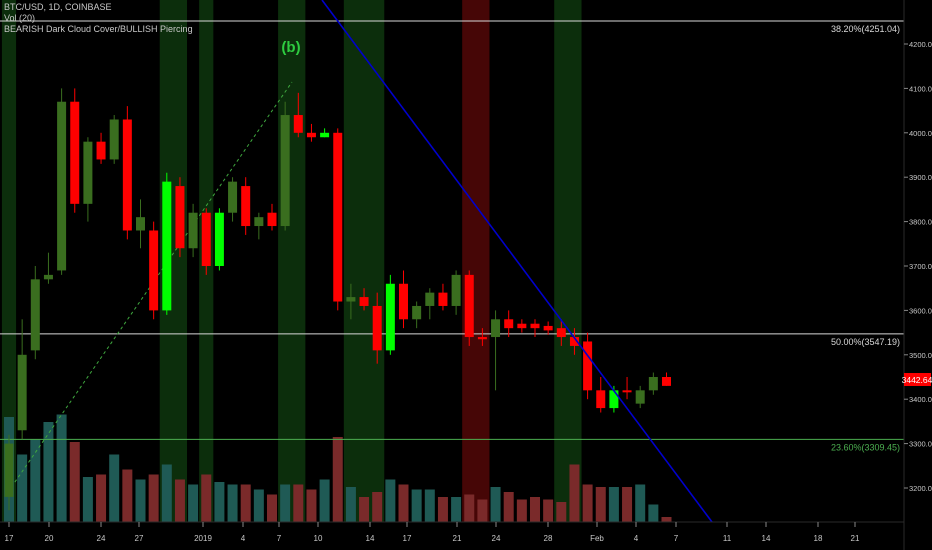  I want to click on x-tick-label: 11, so click(727, 538).